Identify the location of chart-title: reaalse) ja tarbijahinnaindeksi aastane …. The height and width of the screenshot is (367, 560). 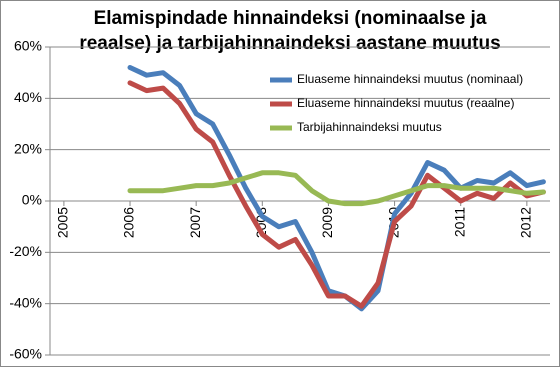
(289, 43).